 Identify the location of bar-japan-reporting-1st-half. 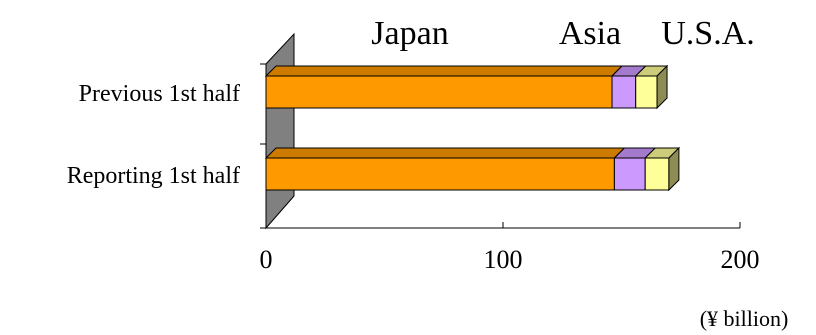
(445, 169).